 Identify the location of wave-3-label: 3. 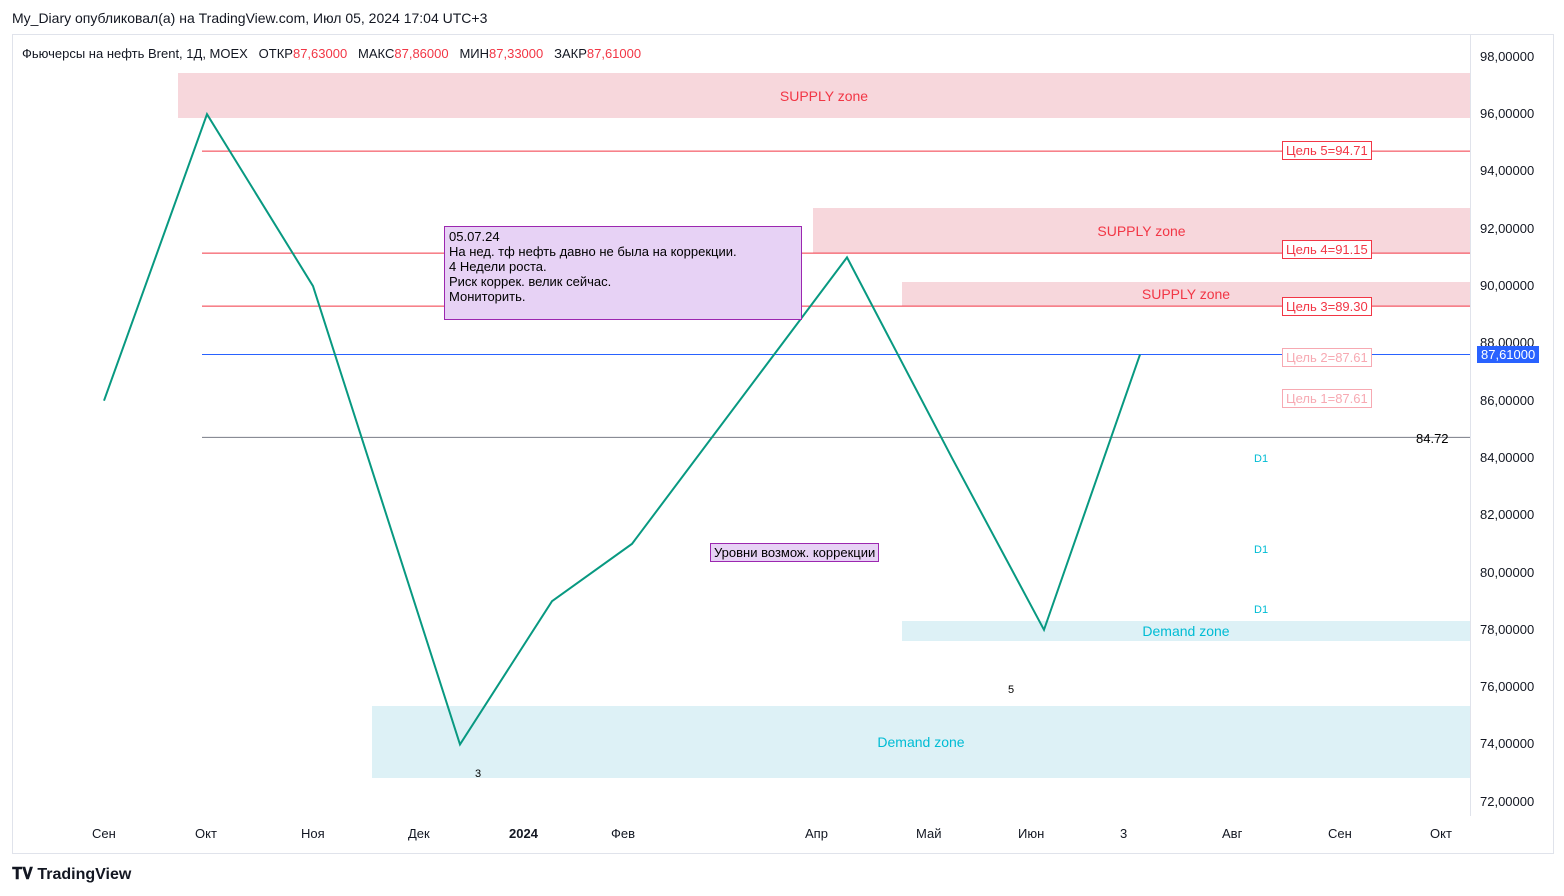
(478, 774).